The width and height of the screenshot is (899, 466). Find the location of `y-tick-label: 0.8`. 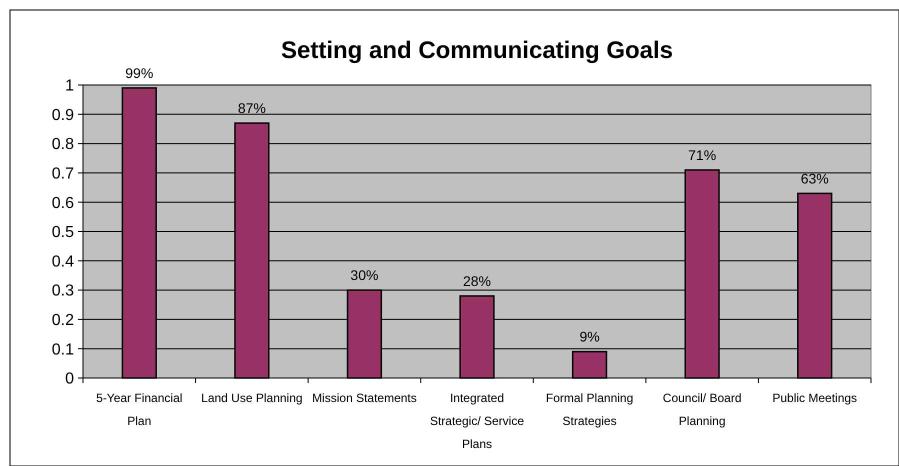

y-tick-label: 0.8 is located at coordinates (63, 145).